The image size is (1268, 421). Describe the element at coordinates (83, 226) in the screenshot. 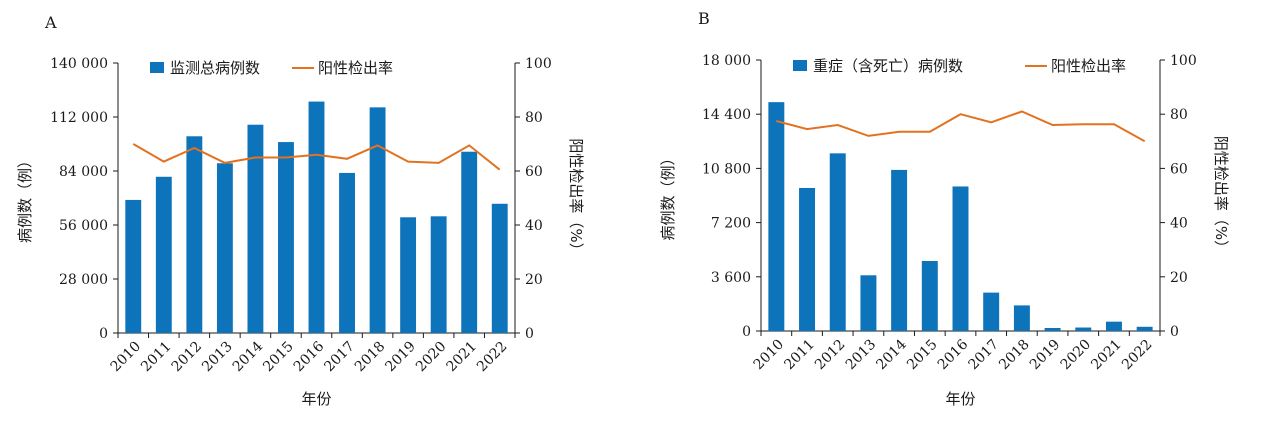

I see `left-tick-label: 56 000` at that location.